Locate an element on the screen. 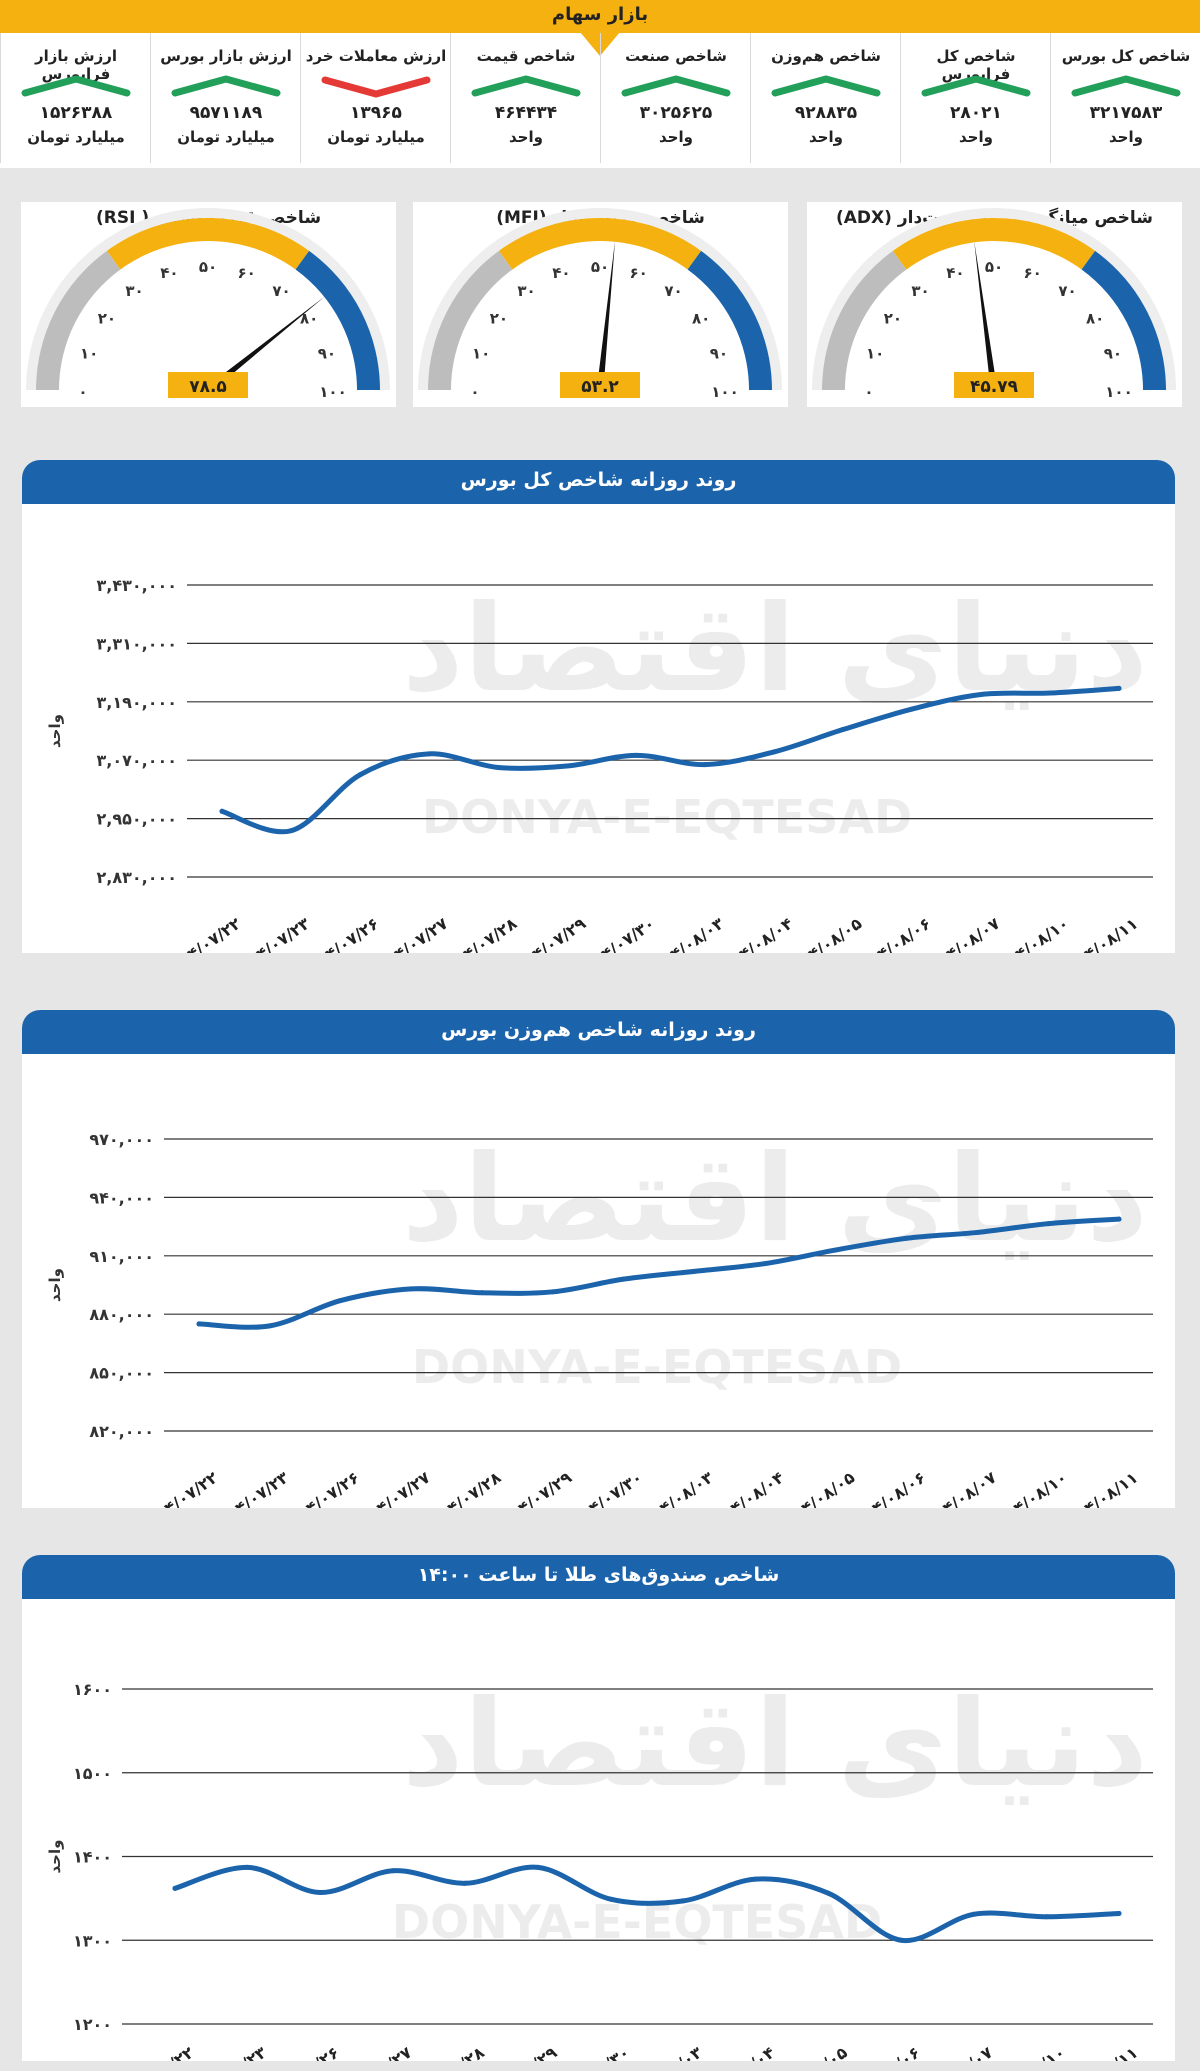 The height and width of the screenshot is (2071, 1200). ticker-label: شاخص صنعت is located at coordinates (676, 56).